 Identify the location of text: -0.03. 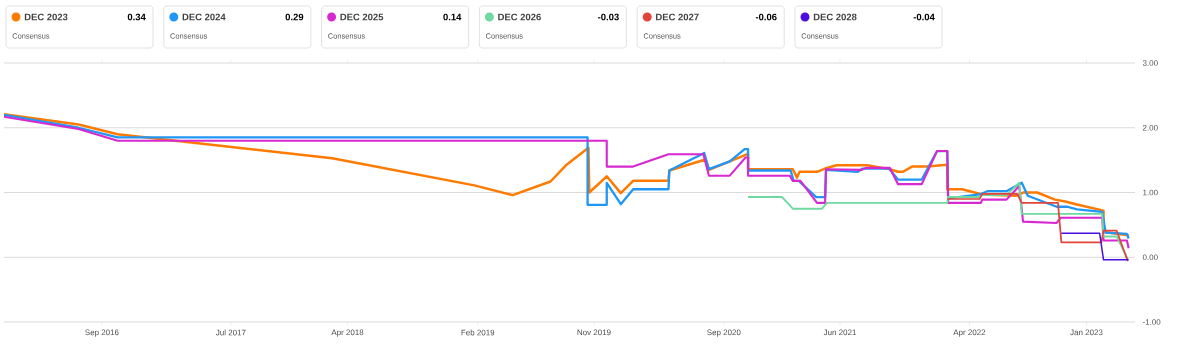
(608, 17).